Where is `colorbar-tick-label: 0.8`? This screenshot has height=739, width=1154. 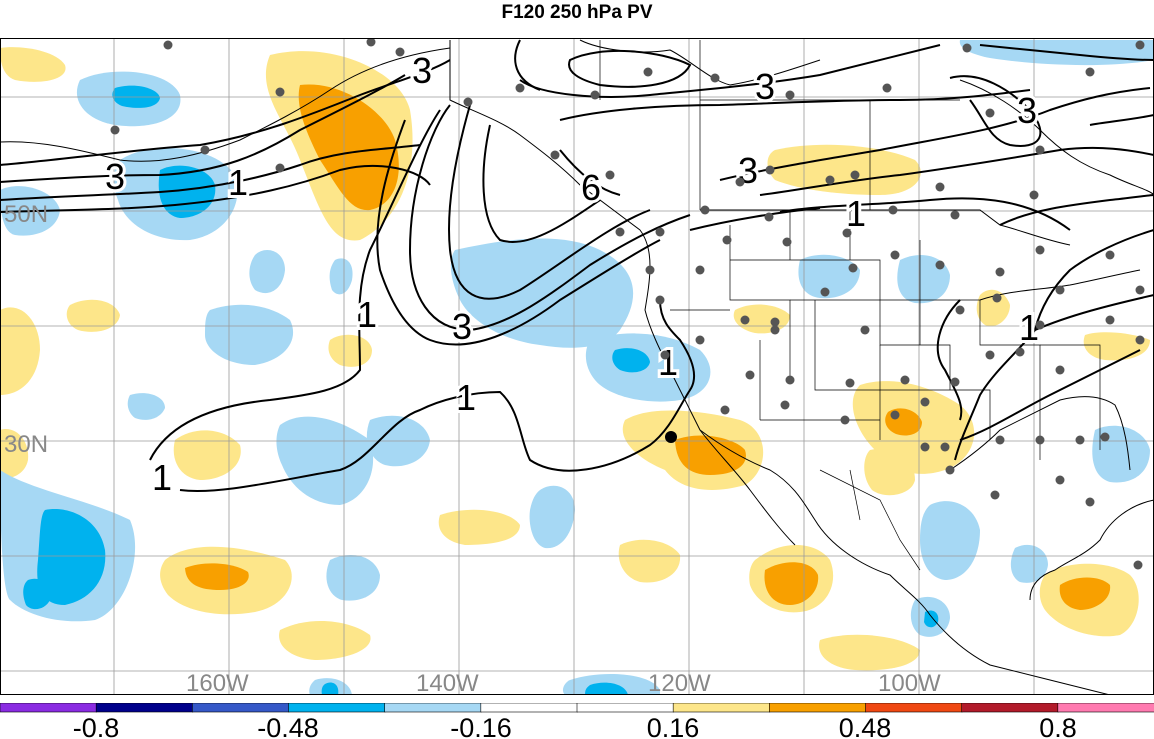 colorbar-tick-label: 0.8 is located at coordinates (1058, 726).